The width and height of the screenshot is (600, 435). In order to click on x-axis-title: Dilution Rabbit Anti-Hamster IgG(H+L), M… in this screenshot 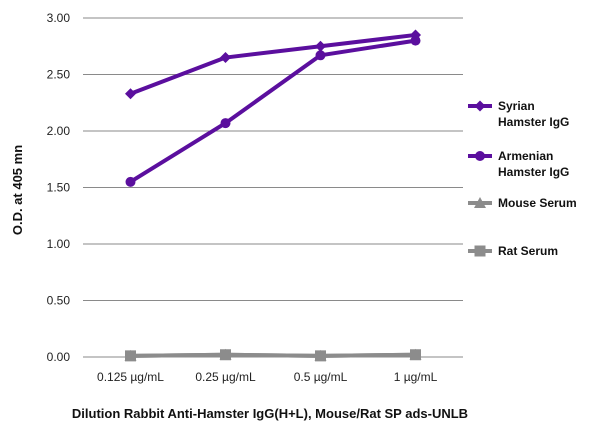, I will do `click(270, 413)`.